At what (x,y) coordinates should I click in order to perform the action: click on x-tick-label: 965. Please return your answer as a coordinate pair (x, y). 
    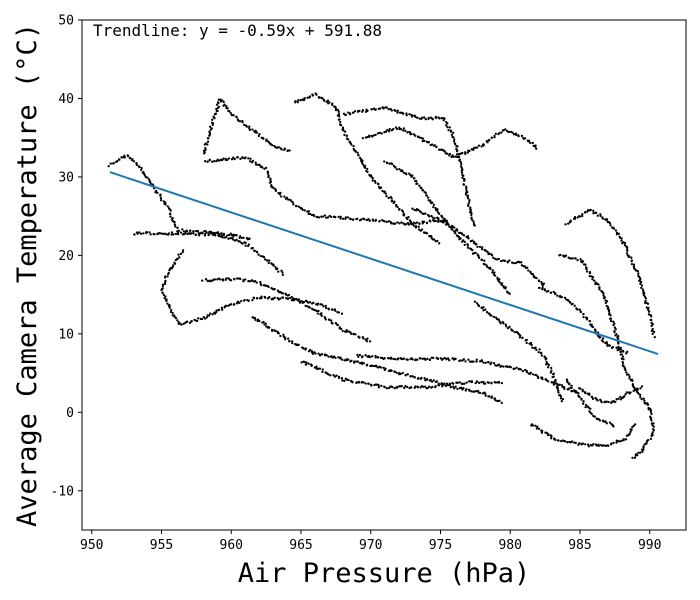
    Looking at the image, I should click on (300, 545).